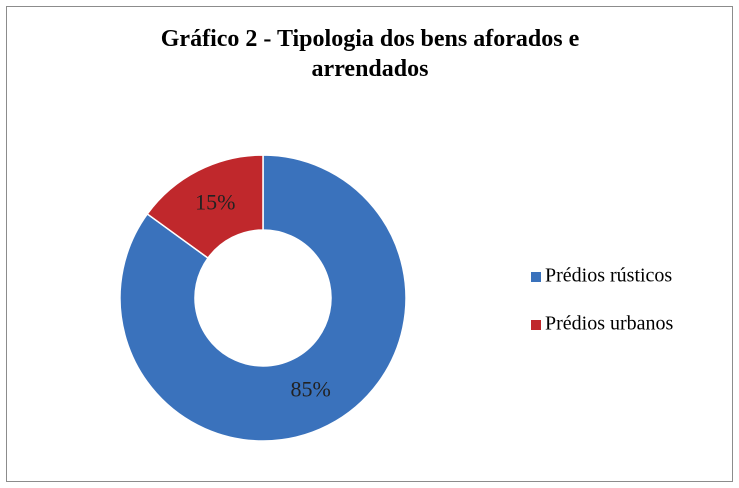  What do you see at coordinates (311, 389) in the screenshot?
I see `data-label: 85%` at bounding box center [311, 389].